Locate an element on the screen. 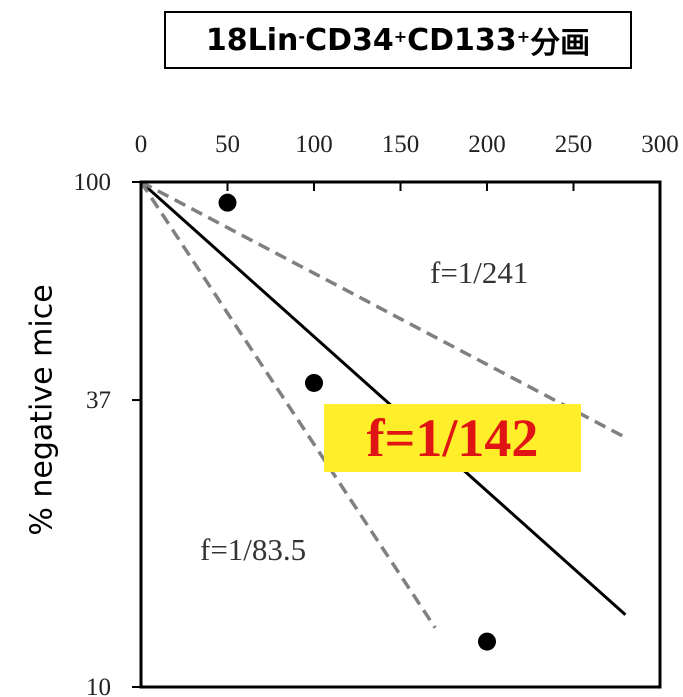 This screenshot has width=683, height=697. x-tick-label: 300 is located at coordinates (660, 144).